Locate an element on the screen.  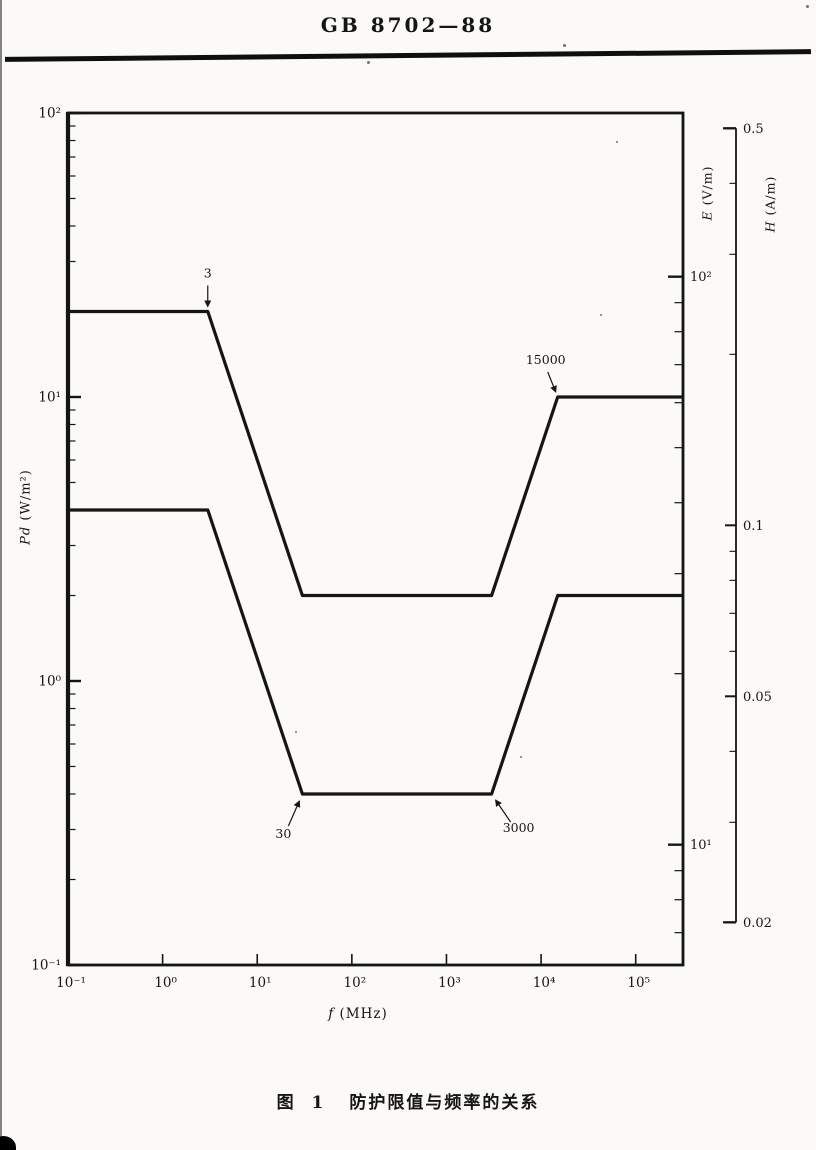
e-axis-title: E (V/m) is located at coordinates (707, 193).